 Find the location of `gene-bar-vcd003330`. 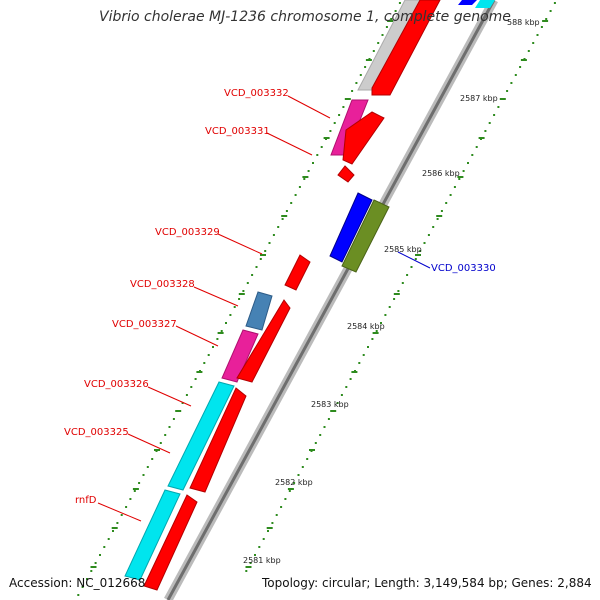

gene-bar-vcd003330 is located at coordinates (365, 236).